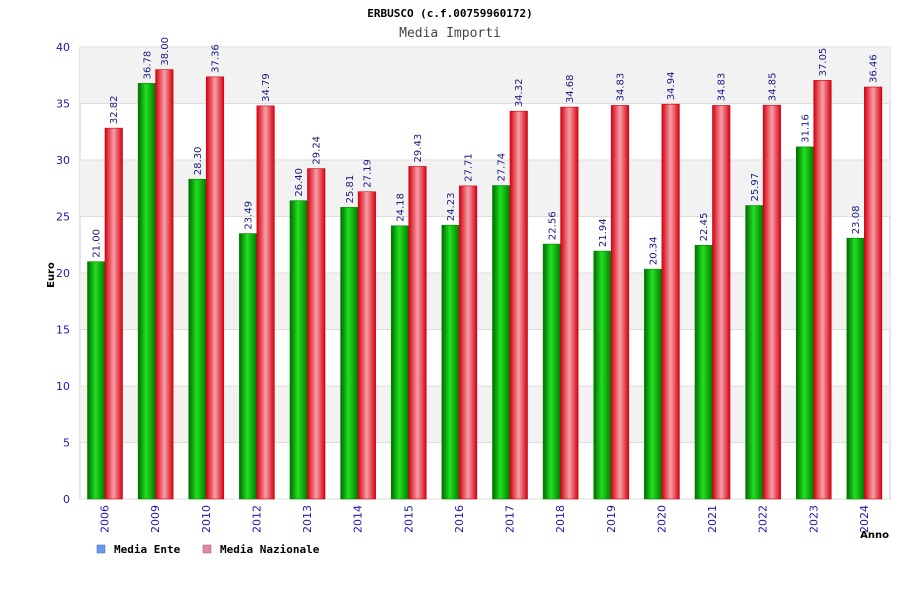  I want to click on x-tick-label-2016: 2016, so click(459, 519).